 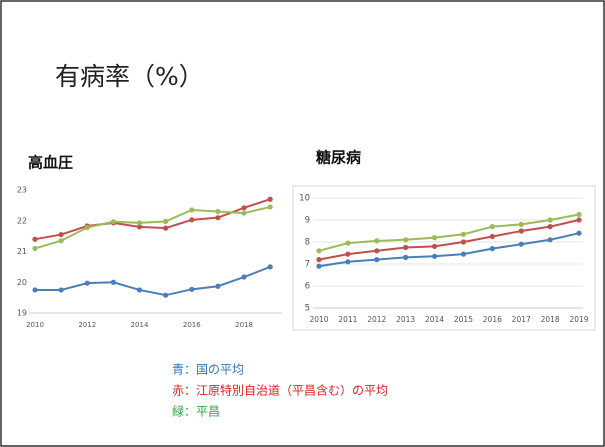 What do you see at coordinates (280, 390) in the screenshot?
I see `legend-note: 赤：江原特別自治道（平昌含む）の平均` at bounding box center [280, 390].